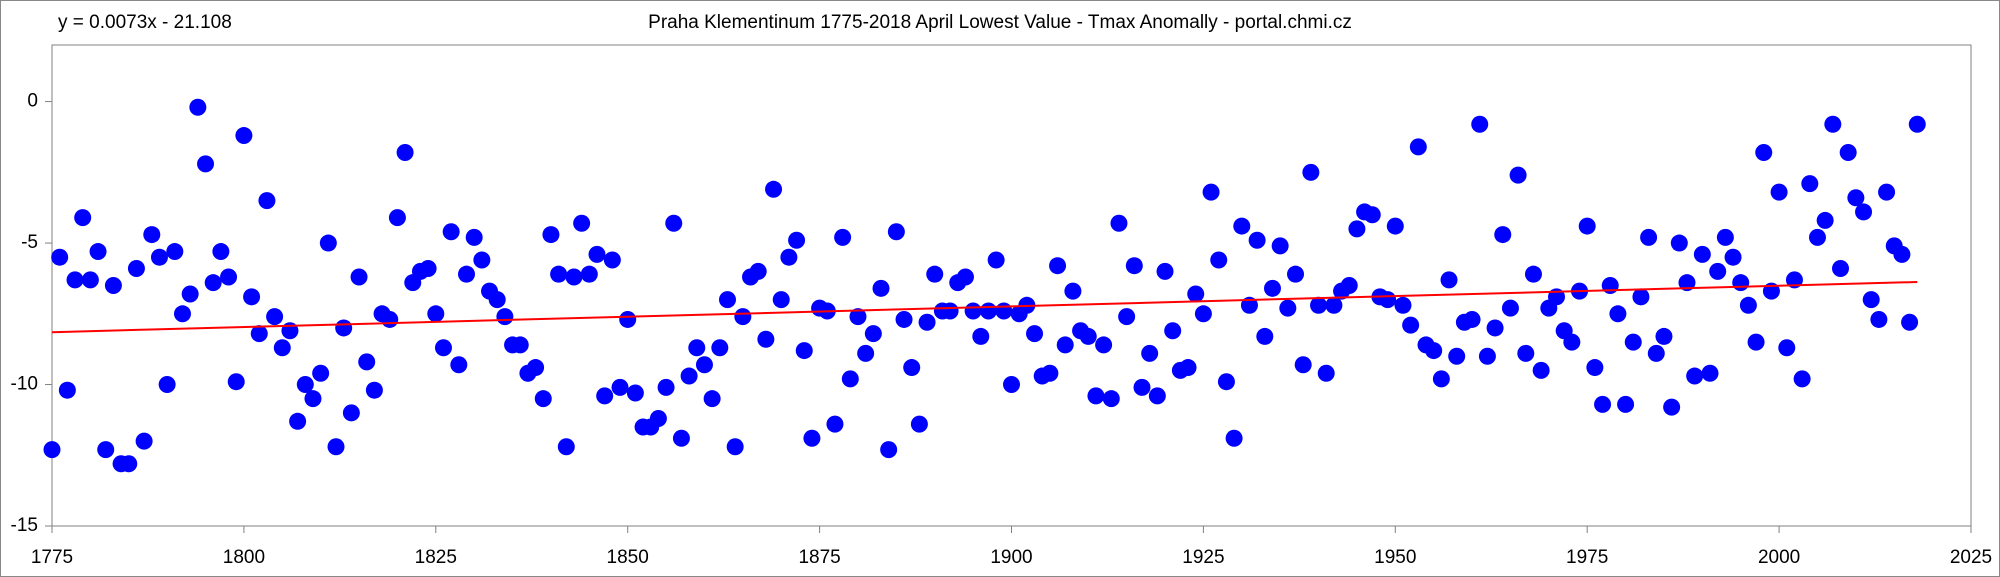  I want to click on x-tick-label: 1850, so click(628, 557).